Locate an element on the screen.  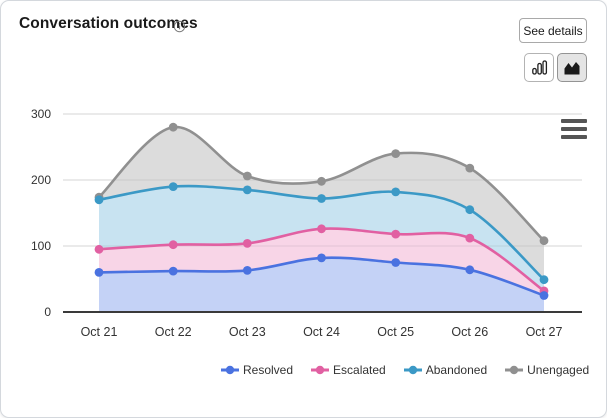
x-axis-label: Oct 21 is located at coordinates (99, 332).